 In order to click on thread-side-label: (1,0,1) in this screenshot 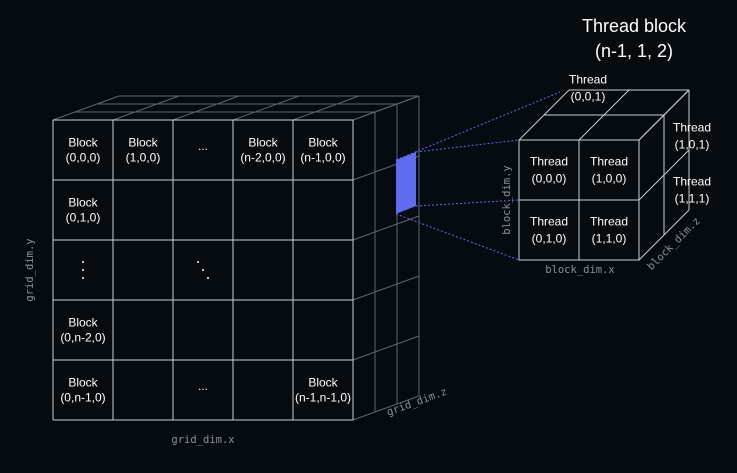, I will do `click(692, 145)`.